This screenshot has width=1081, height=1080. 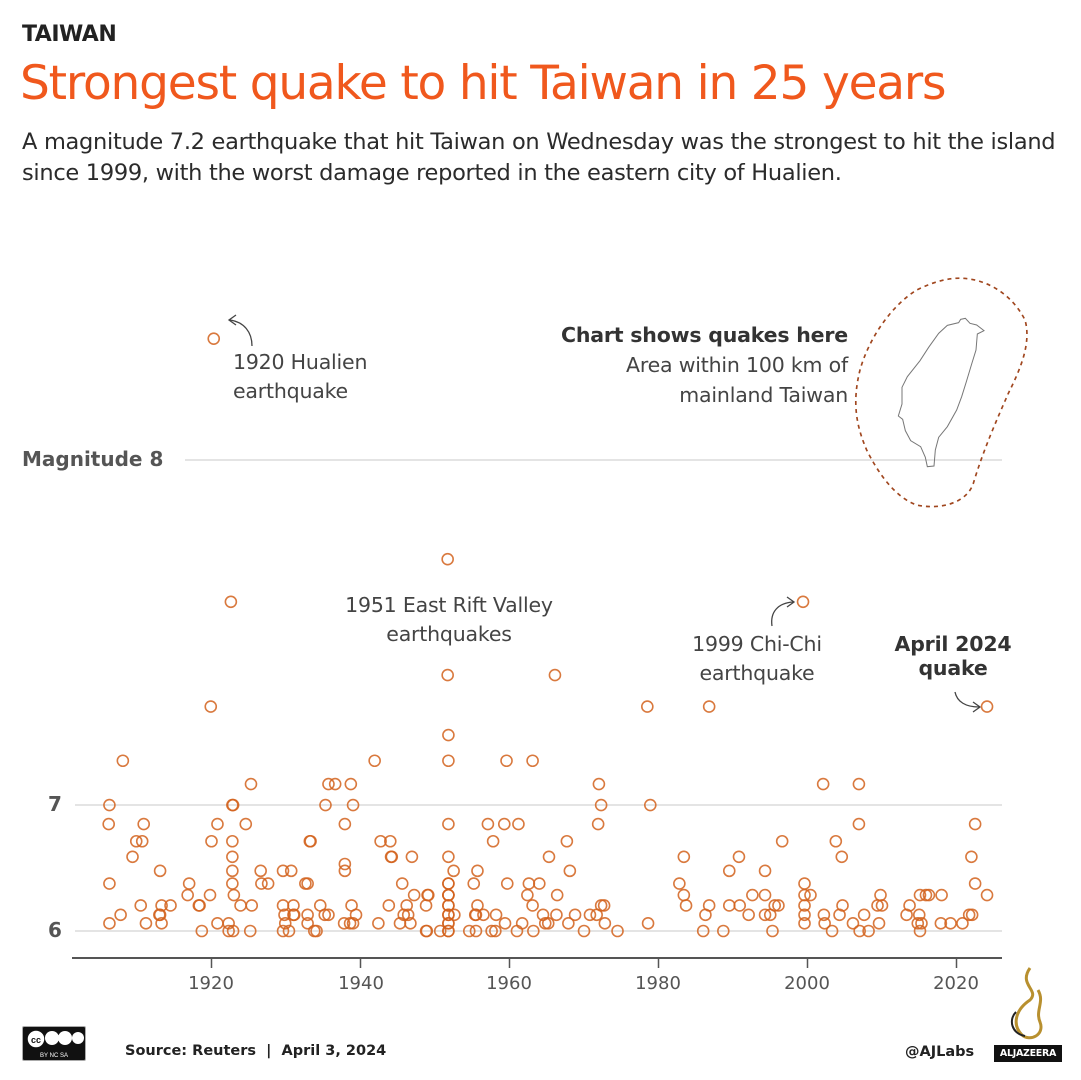 What do you see at coordinates (300, 362) in the screenshot?
I see `annotation-line: 1920 Hualien` at bounding box center [300, 362].